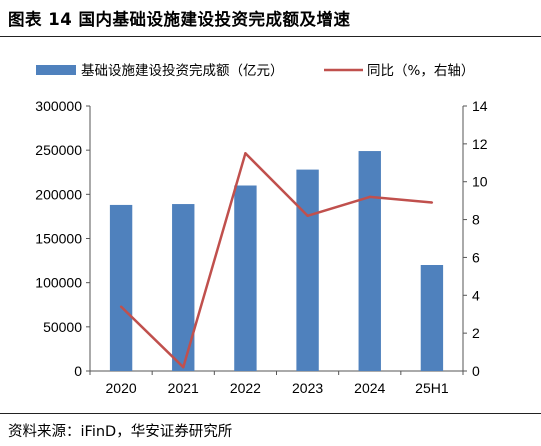  Describe the element at coordinates (480, 106) in the screenshot. I see `y-right-tick-label: 14` at that location.